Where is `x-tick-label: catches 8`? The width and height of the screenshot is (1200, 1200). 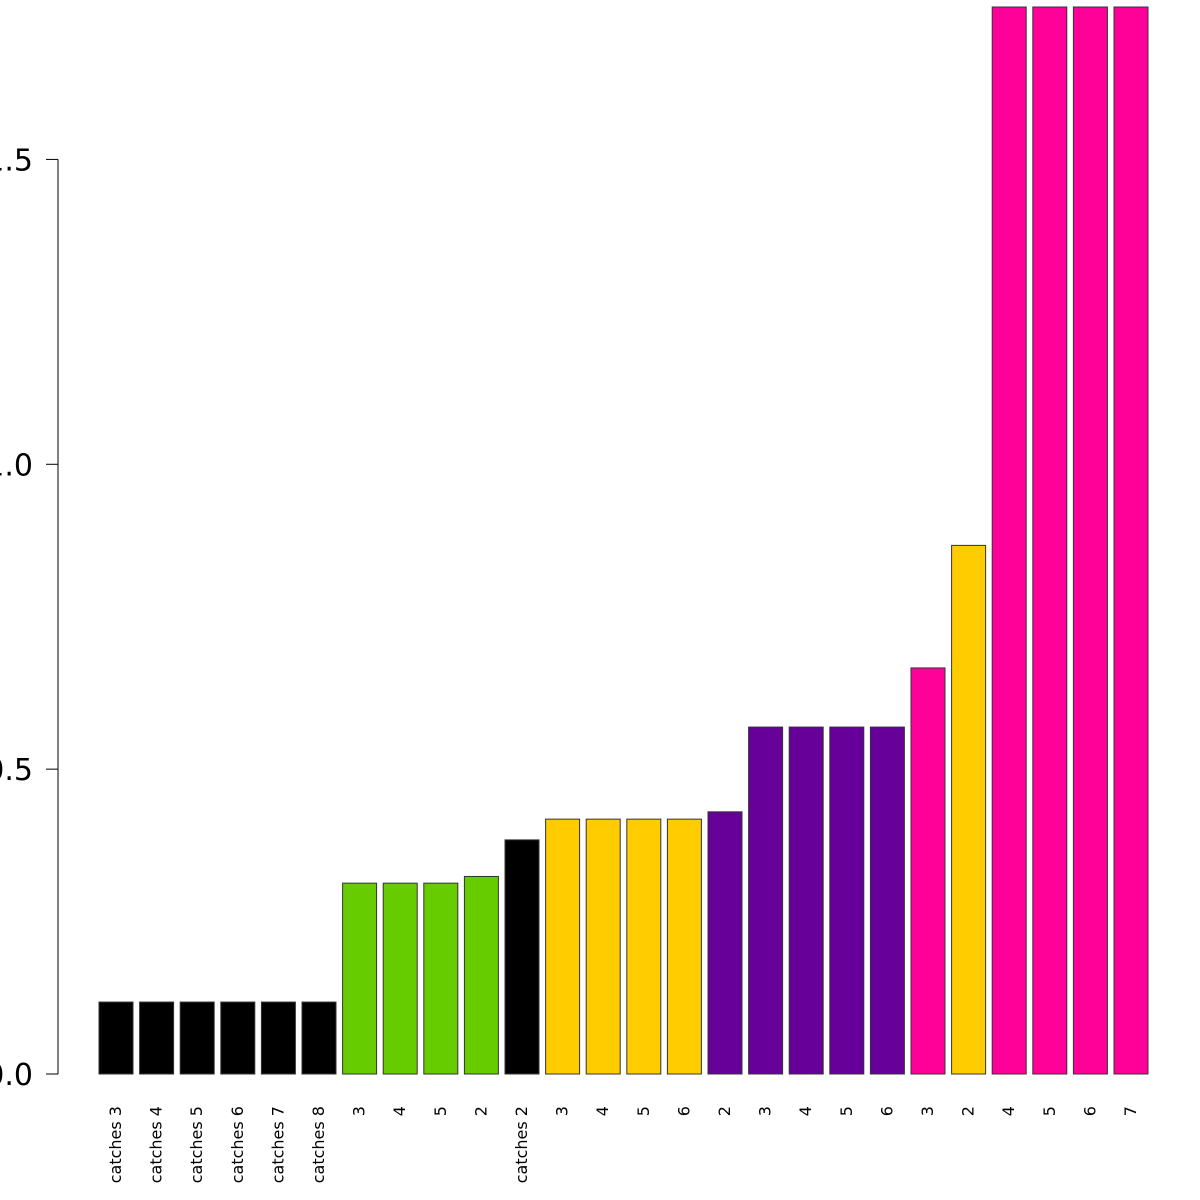 x-tick-label: catches 8 is located at coordinates (318, 1144).